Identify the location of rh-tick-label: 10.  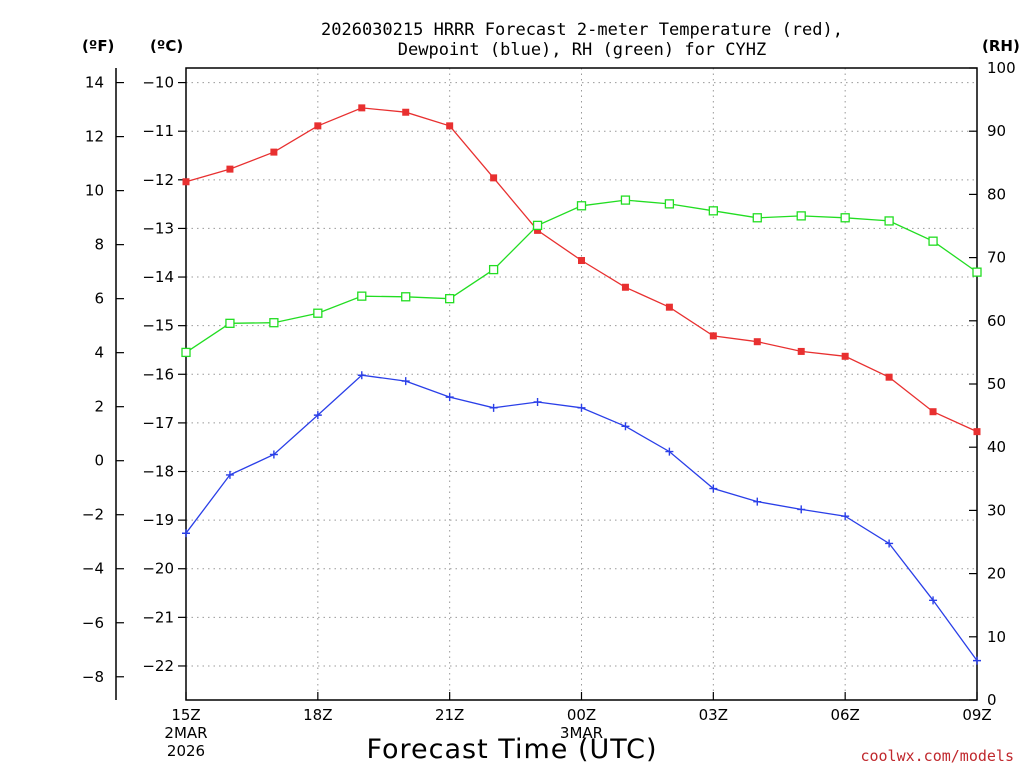
(996, 637).